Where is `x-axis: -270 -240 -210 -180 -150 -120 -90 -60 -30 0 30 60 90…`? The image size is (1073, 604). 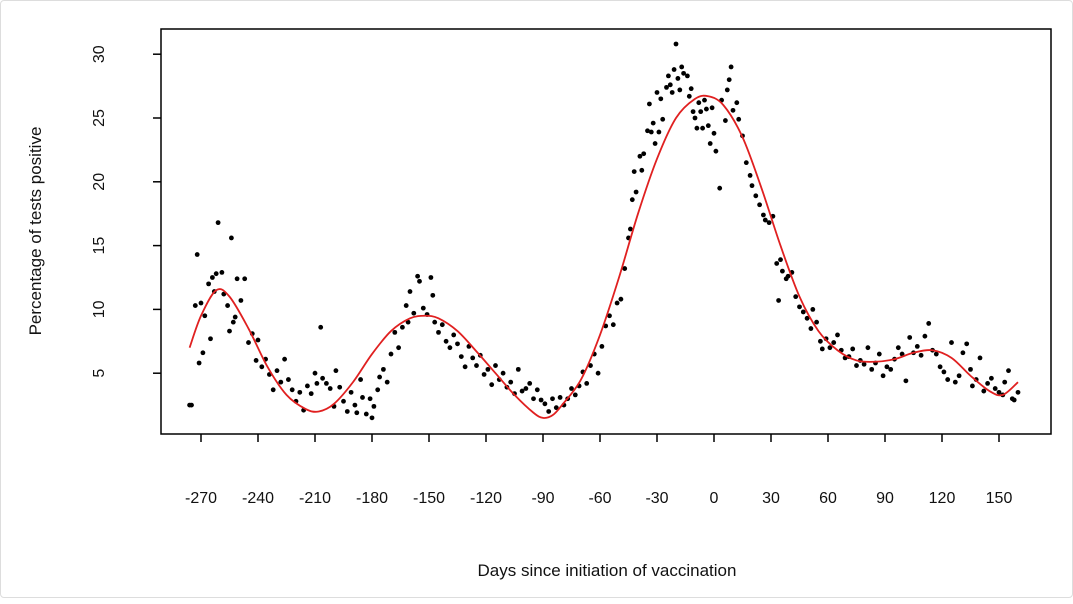
x-axis: -270 -240 -210 -180 -150 -120 -90 -60 -30 0 30 60 90… is located at coordinates (598, 470).